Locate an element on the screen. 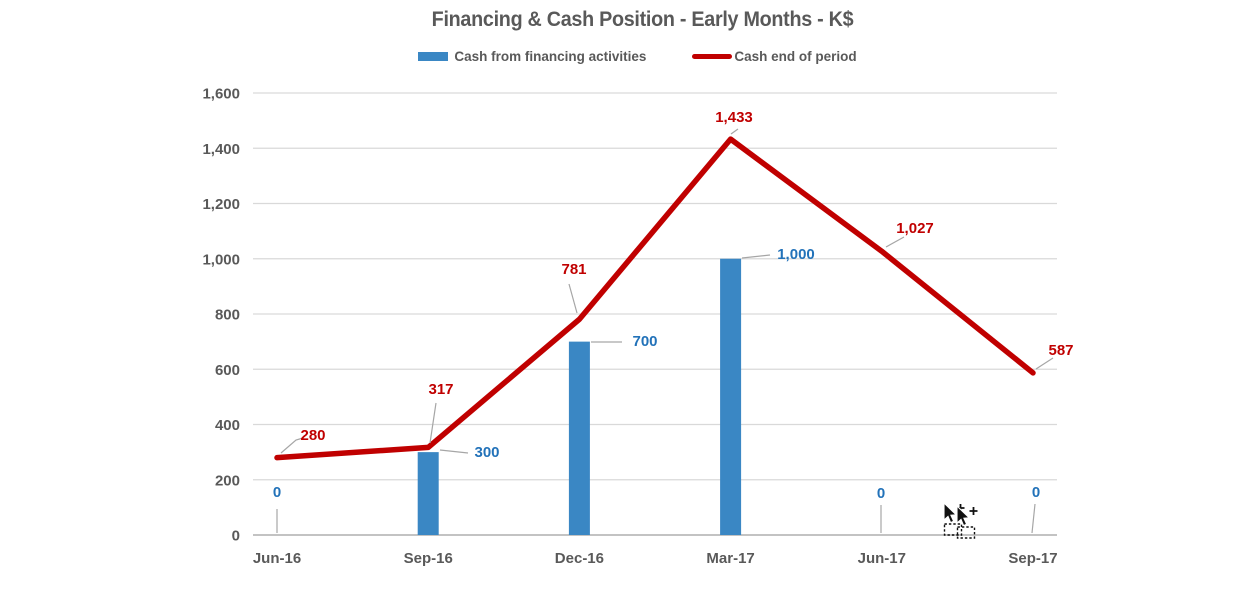  x-axis-label-jun-16: Jun-16 is located at coordinates (277, 558).